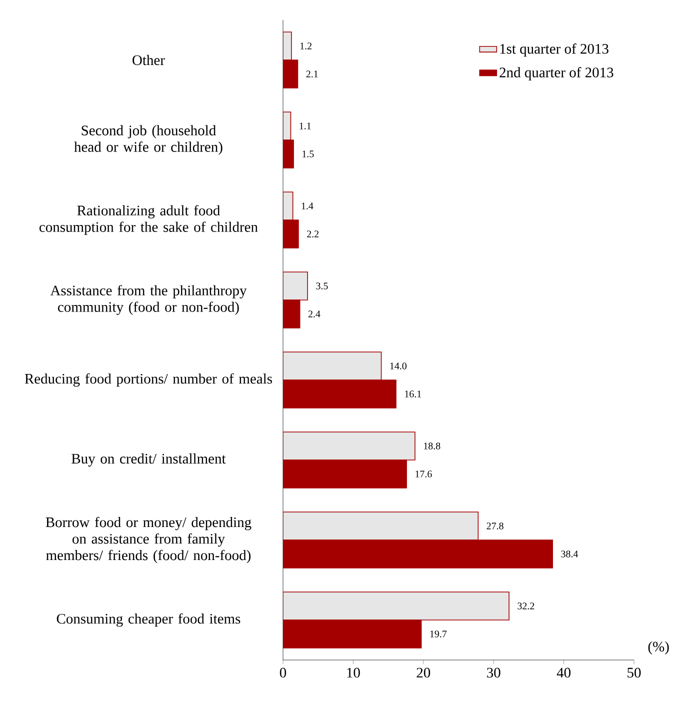  What do you see at coordinates (398, 366) in the screenshot?
I see `data-label: 14.0` at bounding box center [398, 366].